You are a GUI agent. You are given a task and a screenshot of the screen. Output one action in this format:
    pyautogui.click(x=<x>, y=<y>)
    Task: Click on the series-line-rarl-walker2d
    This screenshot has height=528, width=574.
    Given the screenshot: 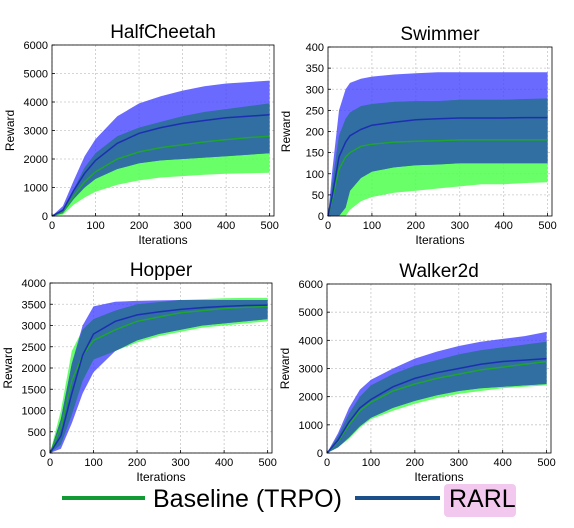 What is the action you would take?
    pyautogui.click(x=436, y=405)
    